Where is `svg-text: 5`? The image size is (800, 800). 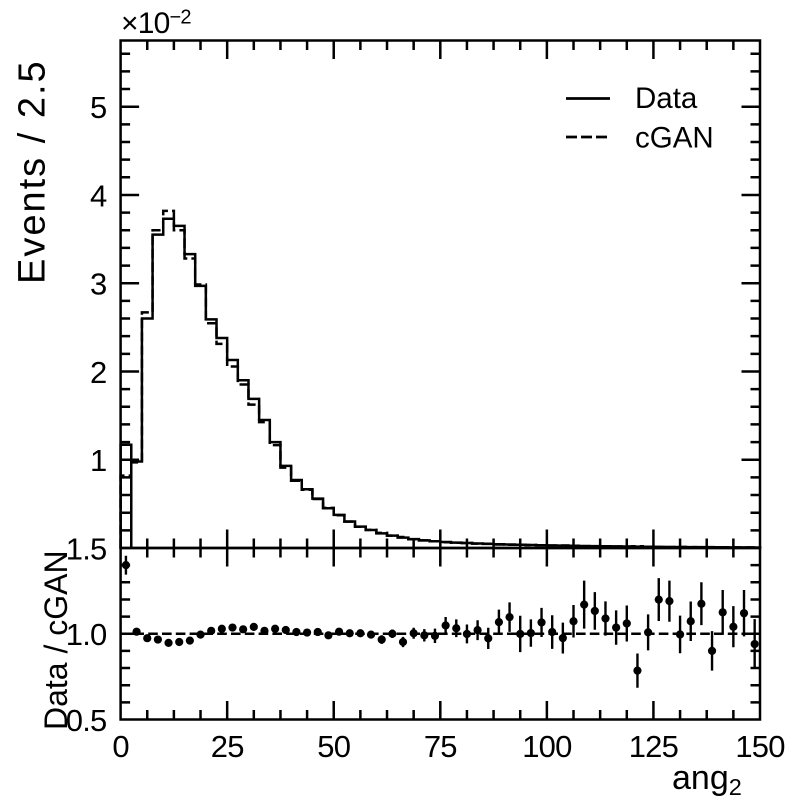 svg-text: 5 is located at coordinates (98, 107).